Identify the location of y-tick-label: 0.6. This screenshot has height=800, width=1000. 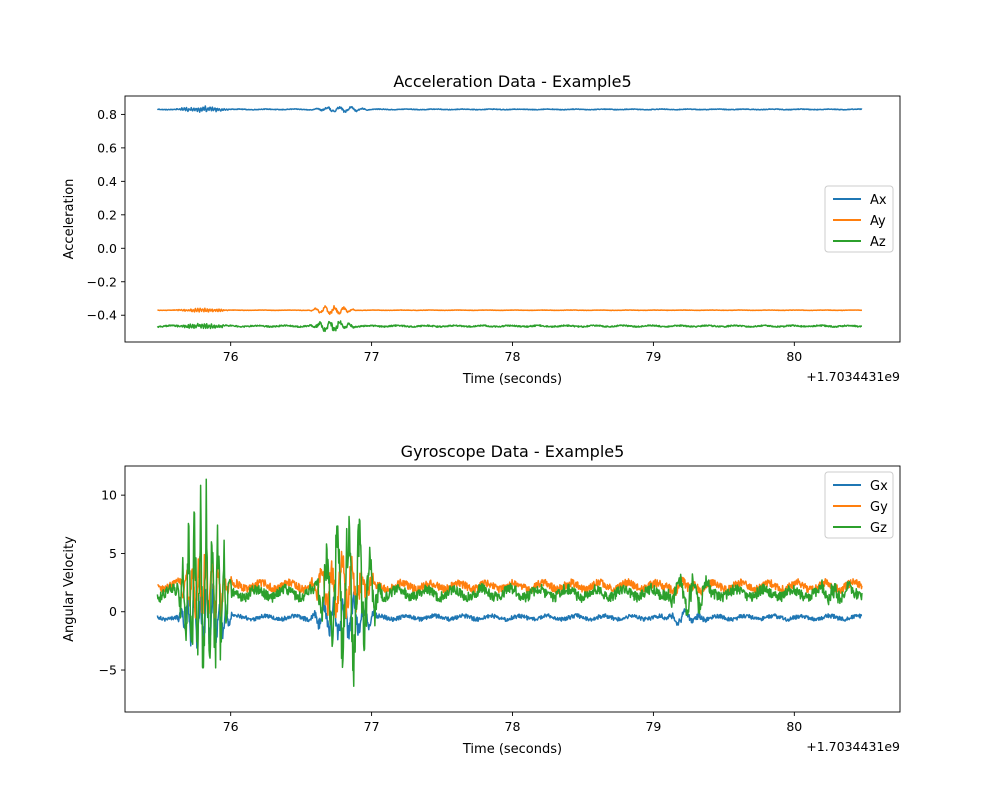
(107, 147).